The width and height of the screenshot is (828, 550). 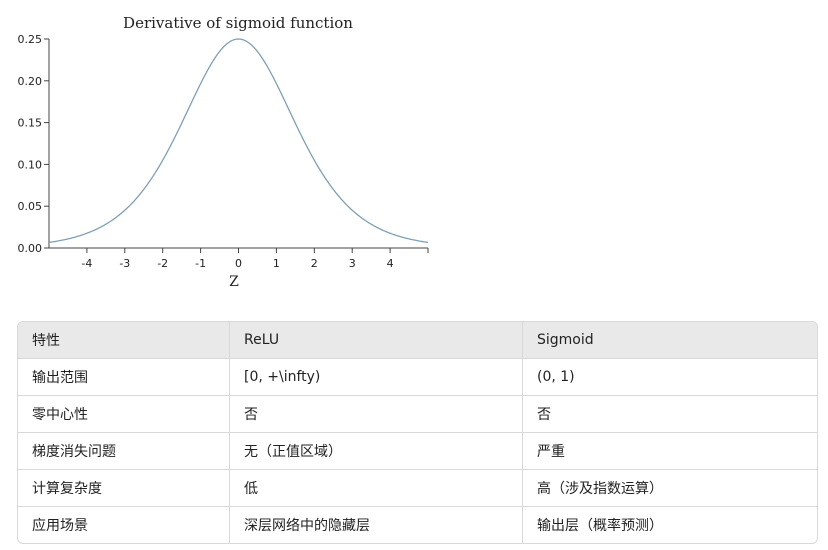 What do you see at coordinates (200, 263) in the screenshot?
I see `x-tick-label: -1` at bounding box center [200, 263].